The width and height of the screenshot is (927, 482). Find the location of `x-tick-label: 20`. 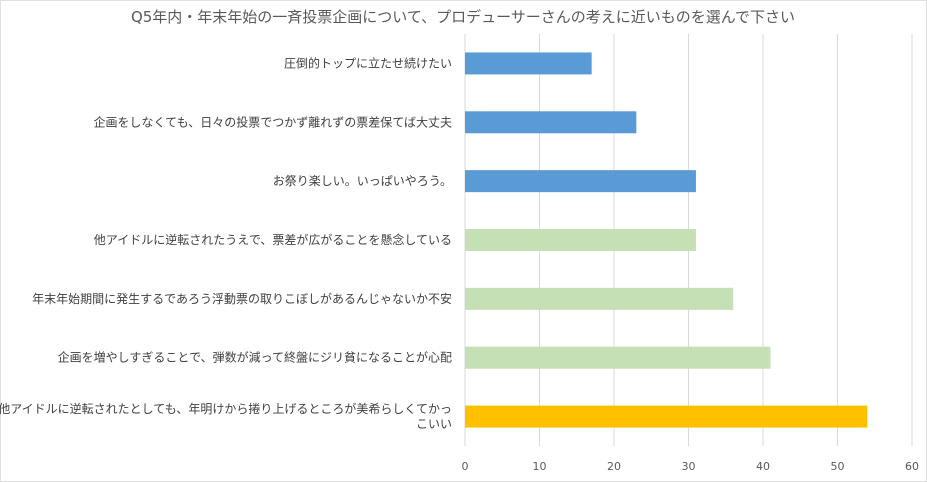

x-tick-label: 20 is located at coordinates (614, 466).